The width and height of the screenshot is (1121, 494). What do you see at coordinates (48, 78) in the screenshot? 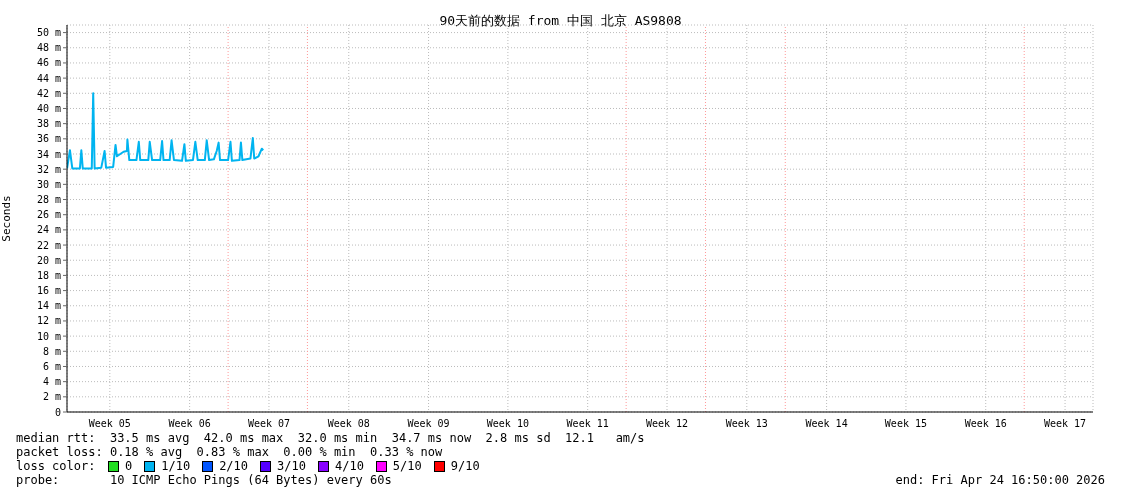
I see `y-tick-label: 44 m` at bounding box center [48, 78].